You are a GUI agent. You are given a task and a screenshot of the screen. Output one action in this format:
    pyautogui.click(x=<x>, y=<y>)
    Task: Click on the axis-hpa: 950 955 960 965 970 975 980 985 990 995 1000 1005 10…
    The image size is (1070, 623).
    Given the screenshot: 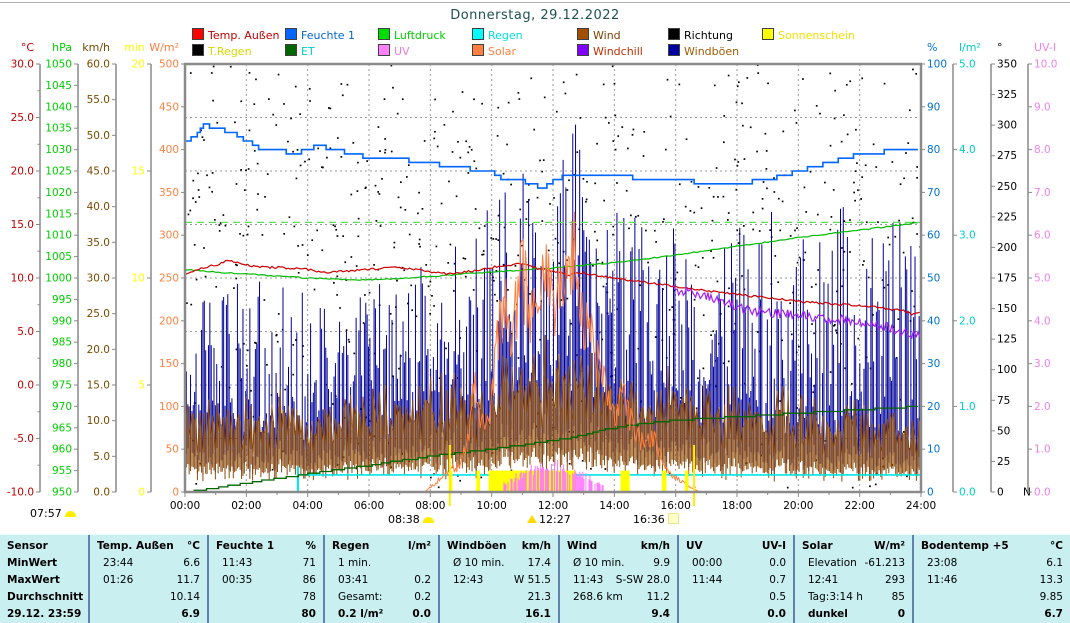 What is the action you would take?
    pyautogui.click(x=62, y=270)
    